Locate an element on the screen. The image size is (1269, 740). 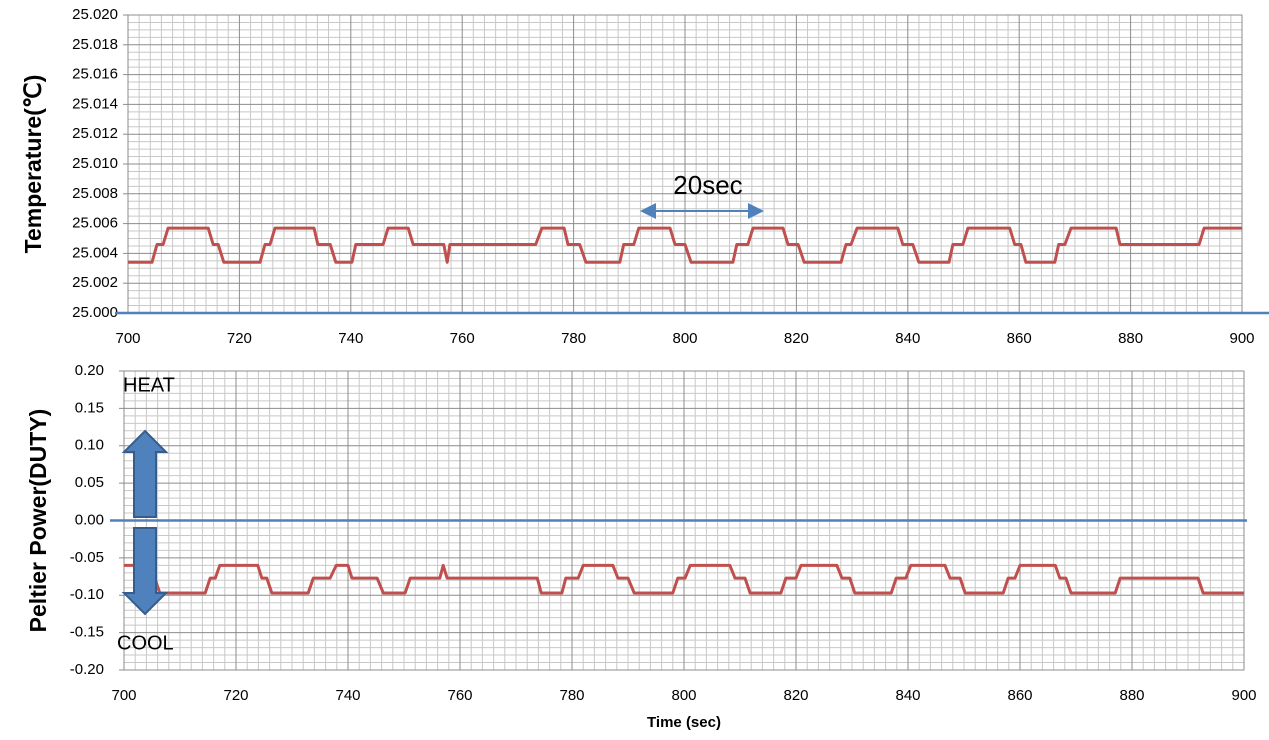
annotation: HEAT is located at coordinates (149, 385).